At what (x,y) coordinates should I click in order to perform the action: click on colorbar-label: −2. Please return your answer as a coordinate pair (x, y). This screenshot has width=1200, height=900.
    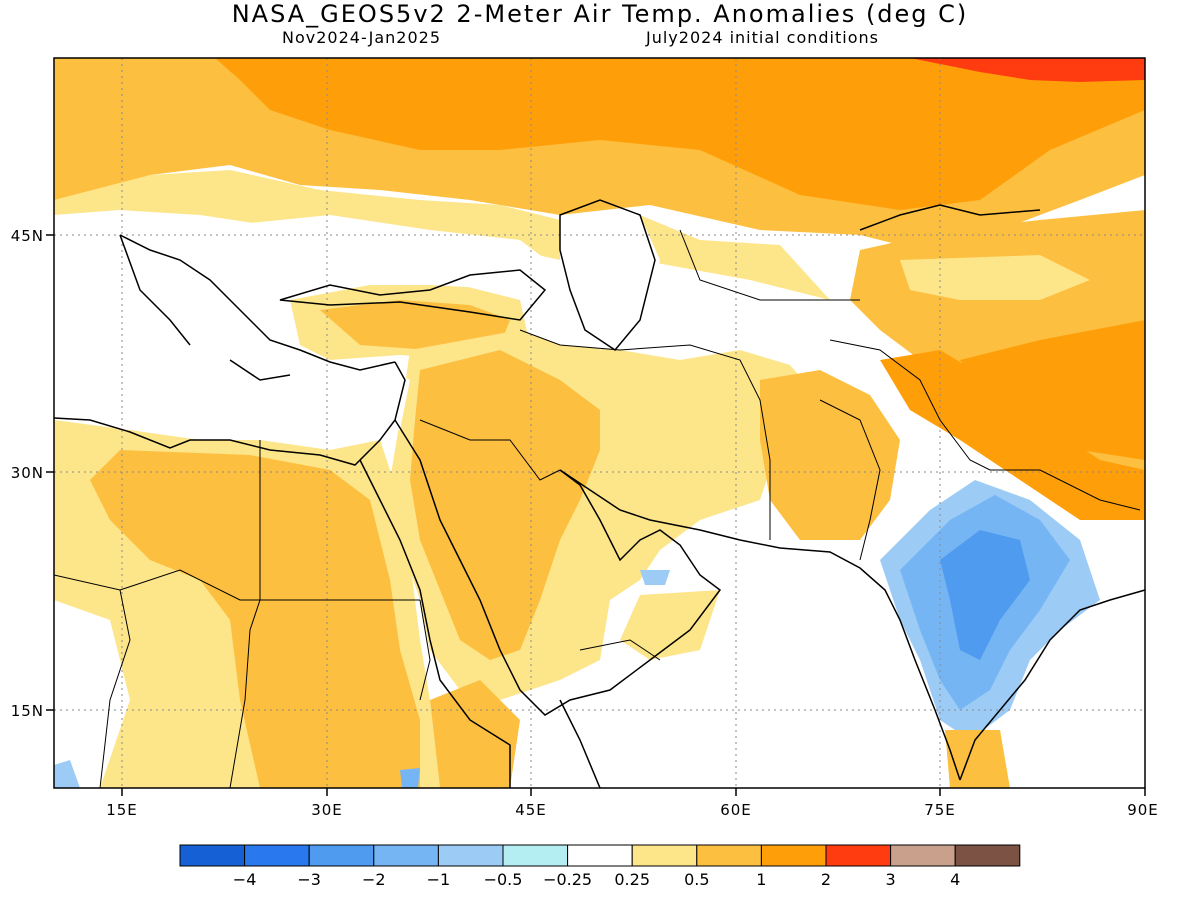
    Looking at the image, I should click on (374, 879).